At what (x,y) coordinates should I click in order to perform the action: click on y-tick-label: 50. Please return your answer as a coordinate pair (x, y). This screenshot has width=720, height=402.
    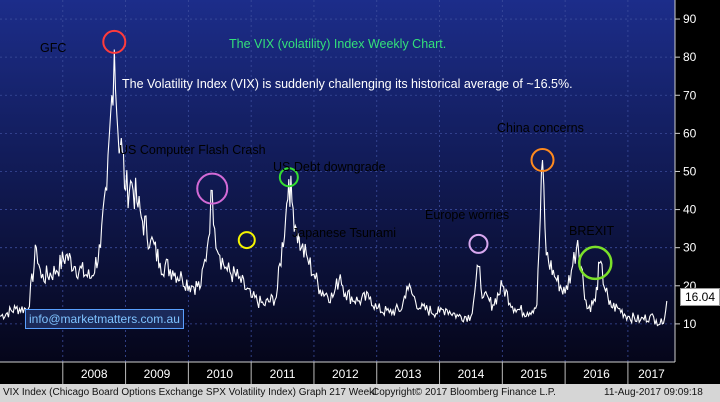
    Looking at the image, I should click on (690, 171).